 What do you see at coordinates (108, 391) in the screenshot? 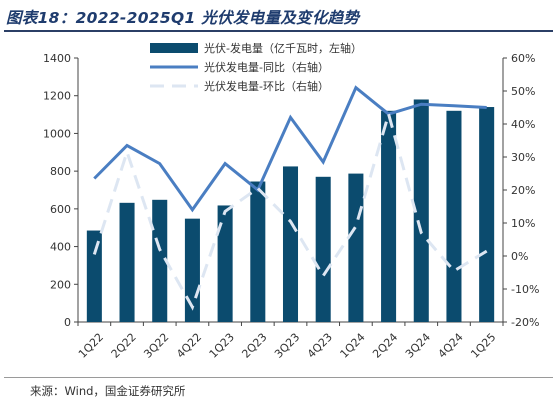
I see `source-note: 来源：Wind，国金证券研究所` at bounding box center [108, 391].